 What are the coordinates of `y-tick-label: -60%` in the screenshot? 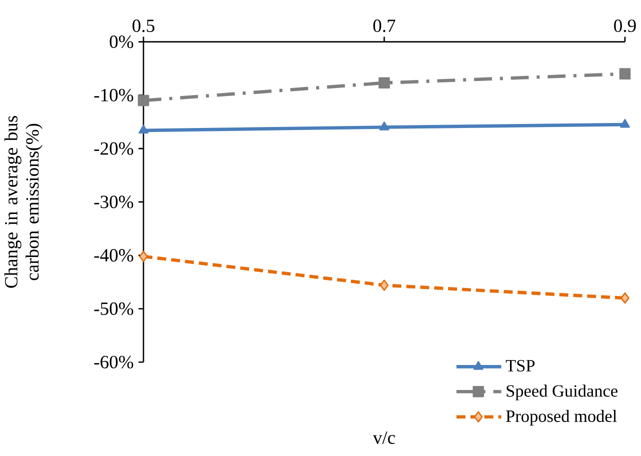 It's located at (114, 362).